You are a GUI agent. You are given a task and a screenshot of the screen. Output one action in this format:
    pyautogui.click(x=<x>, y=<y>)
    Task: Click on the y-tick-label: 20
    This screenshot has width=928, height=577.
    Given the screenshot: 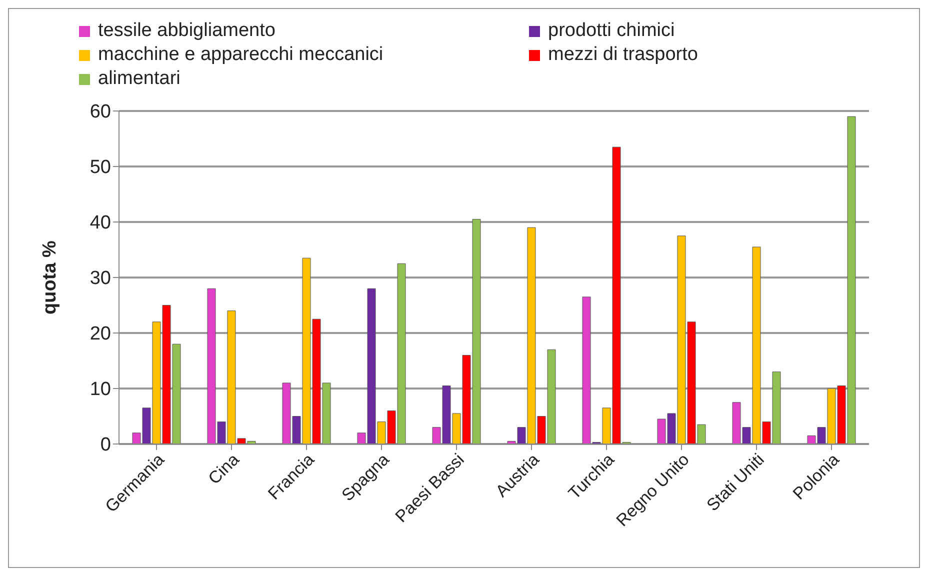 What is the action you would take?
    pyautogui.click(x=100, y=334)
    